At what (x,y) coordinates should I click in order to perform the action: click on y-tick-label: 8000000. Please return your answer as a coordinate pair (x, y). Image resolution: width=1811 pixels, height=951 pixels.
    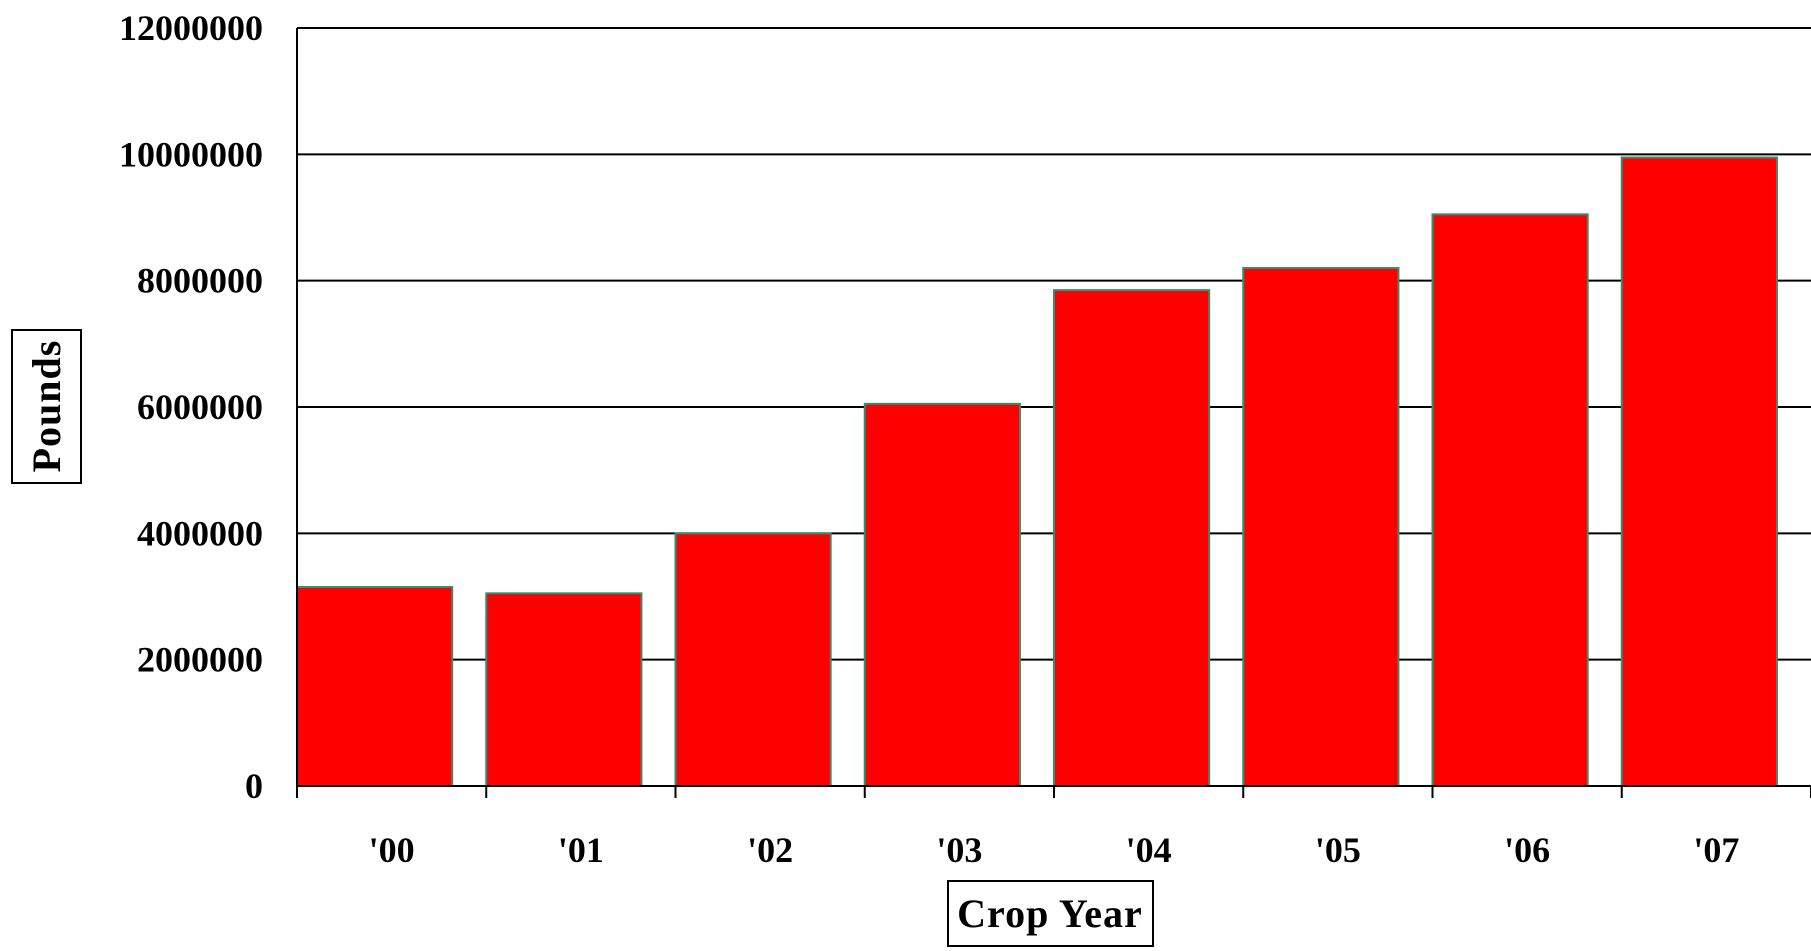
    Looking at the image, I should click on (200, 281).